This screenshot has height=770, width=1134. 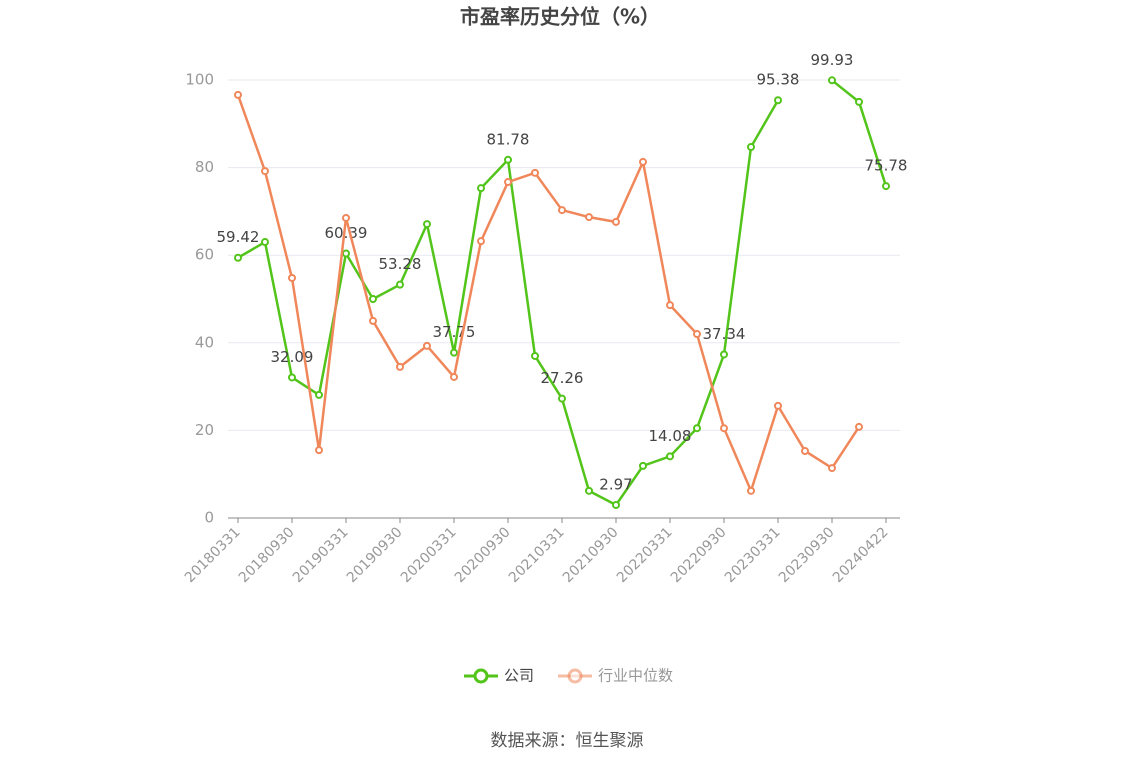 What do you see at coordinates (807, 555) in the screenshot?
I see `x-tick-label: 20230930` at bounding box center [807, 555].